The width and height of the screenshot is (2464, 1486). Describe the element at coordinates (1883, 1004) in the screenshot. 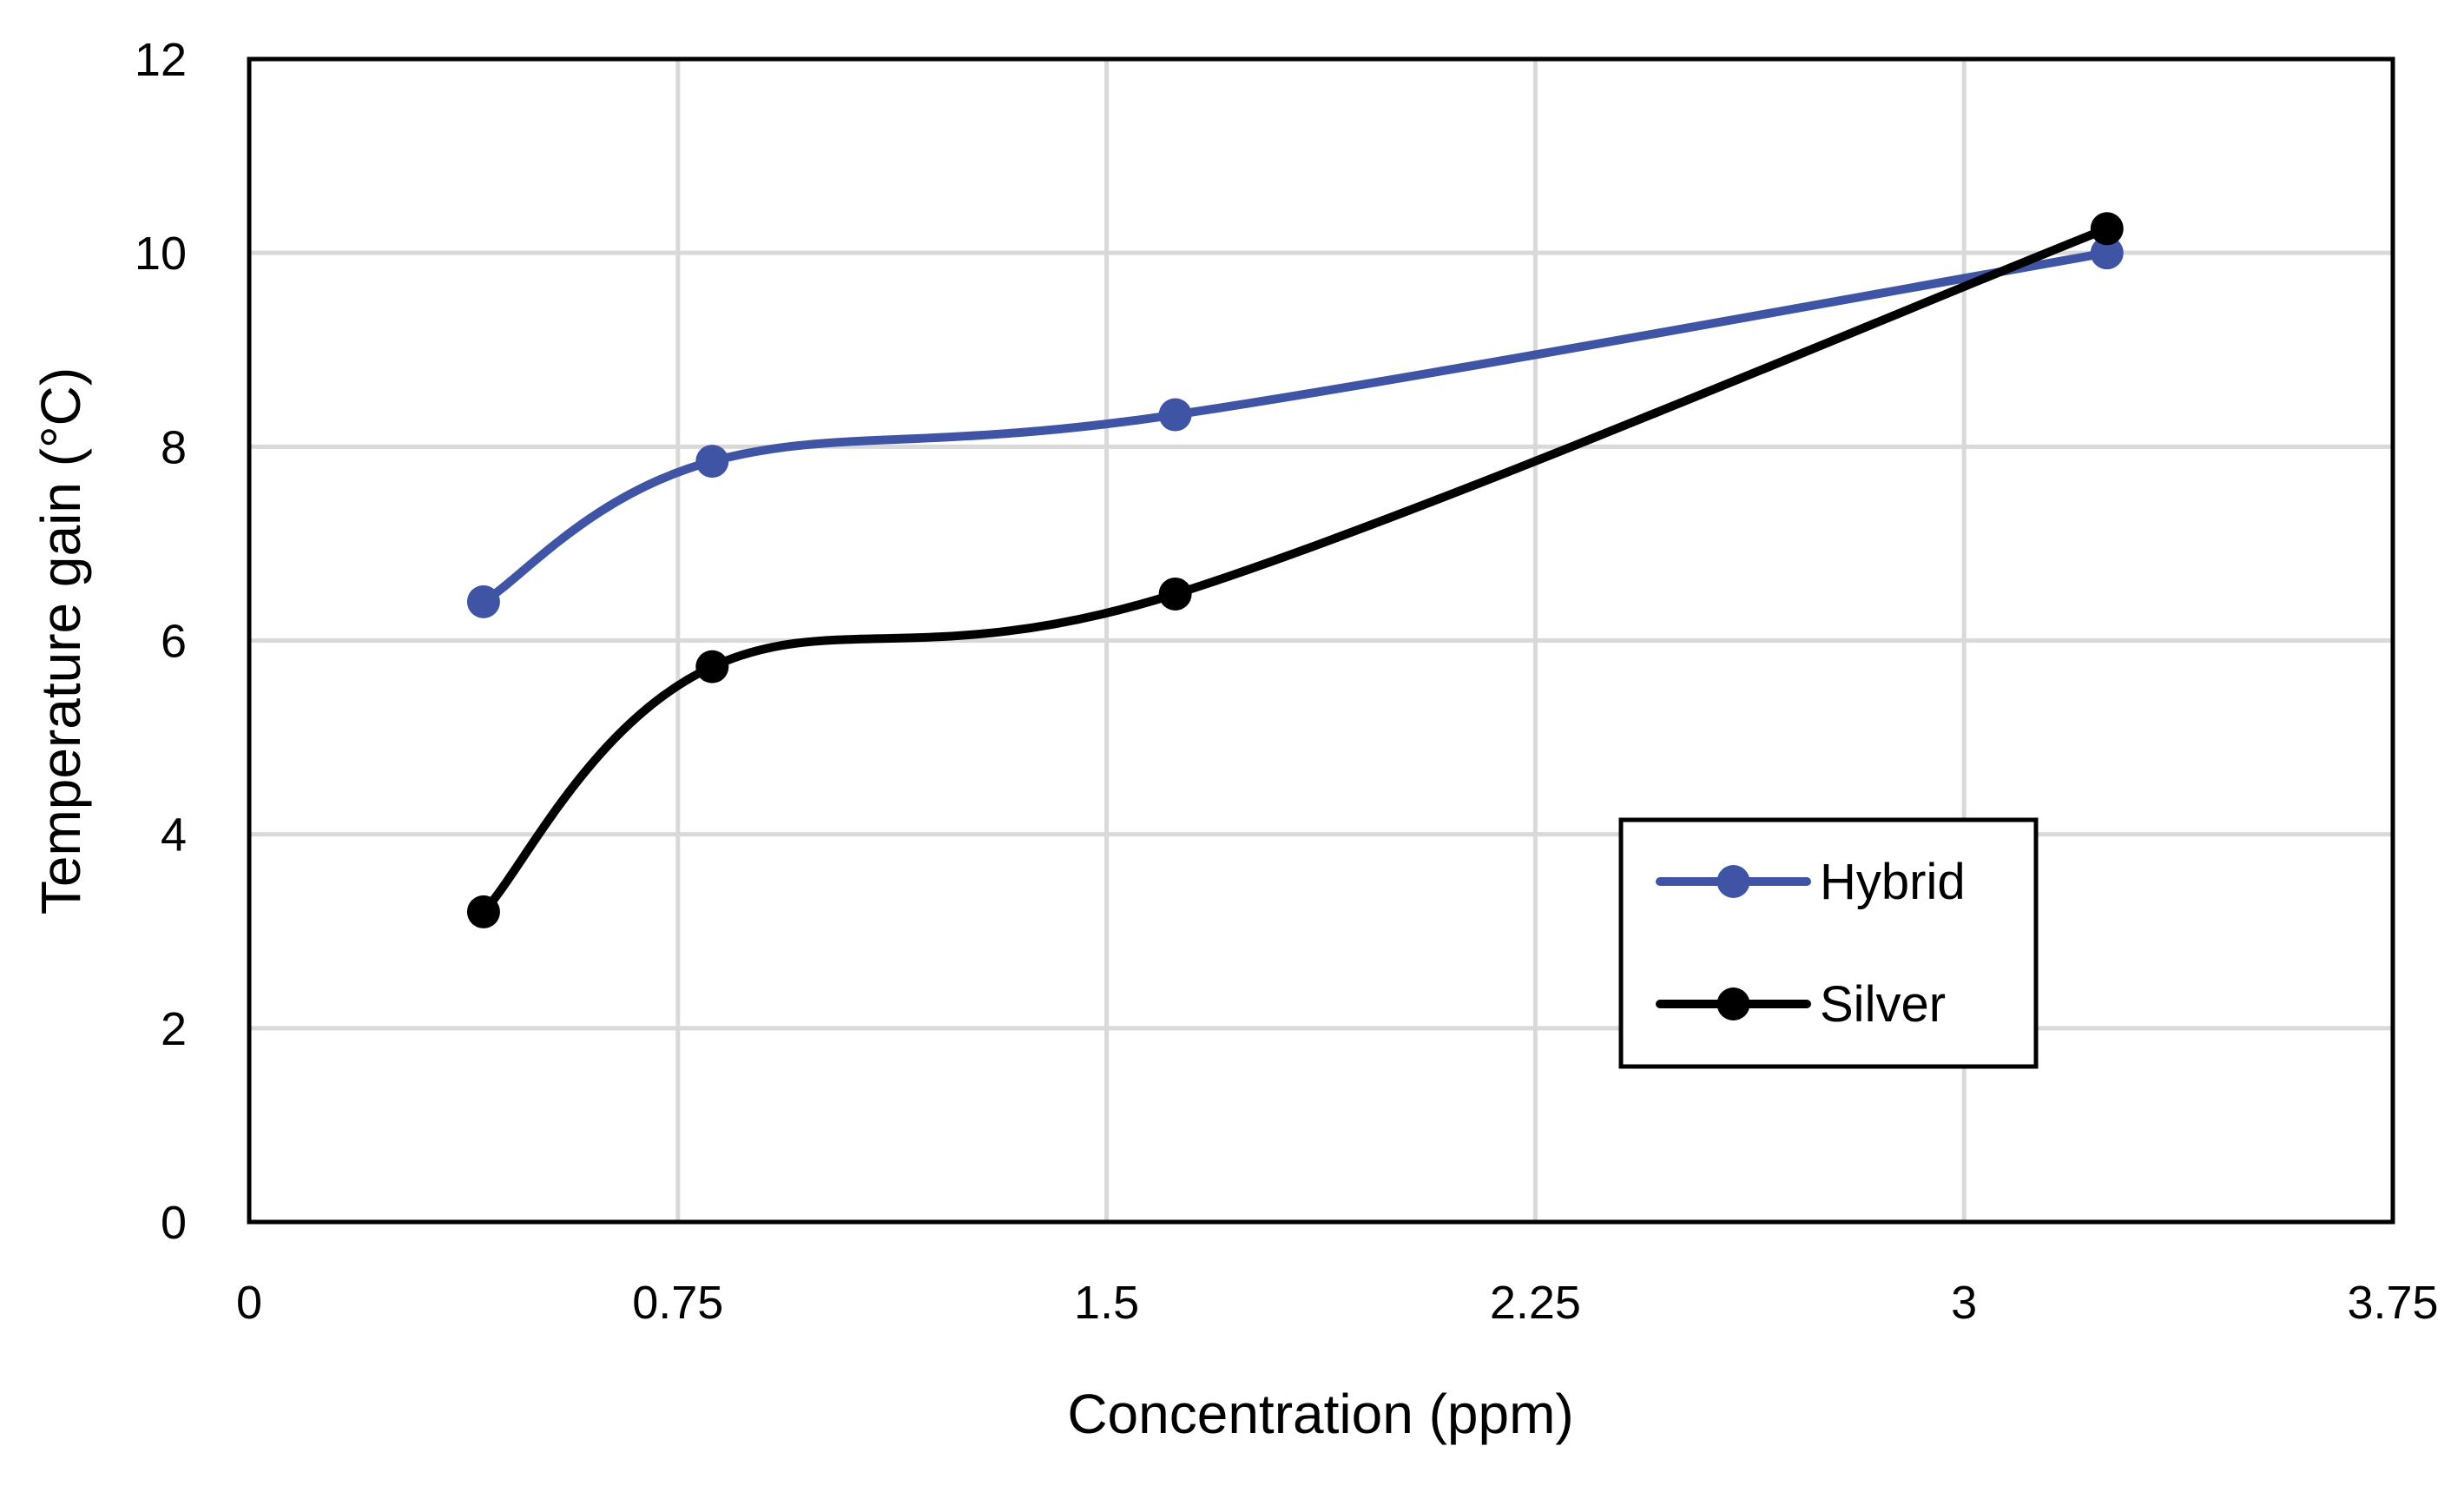

I see `legend-silver-label: Silver` at that location.